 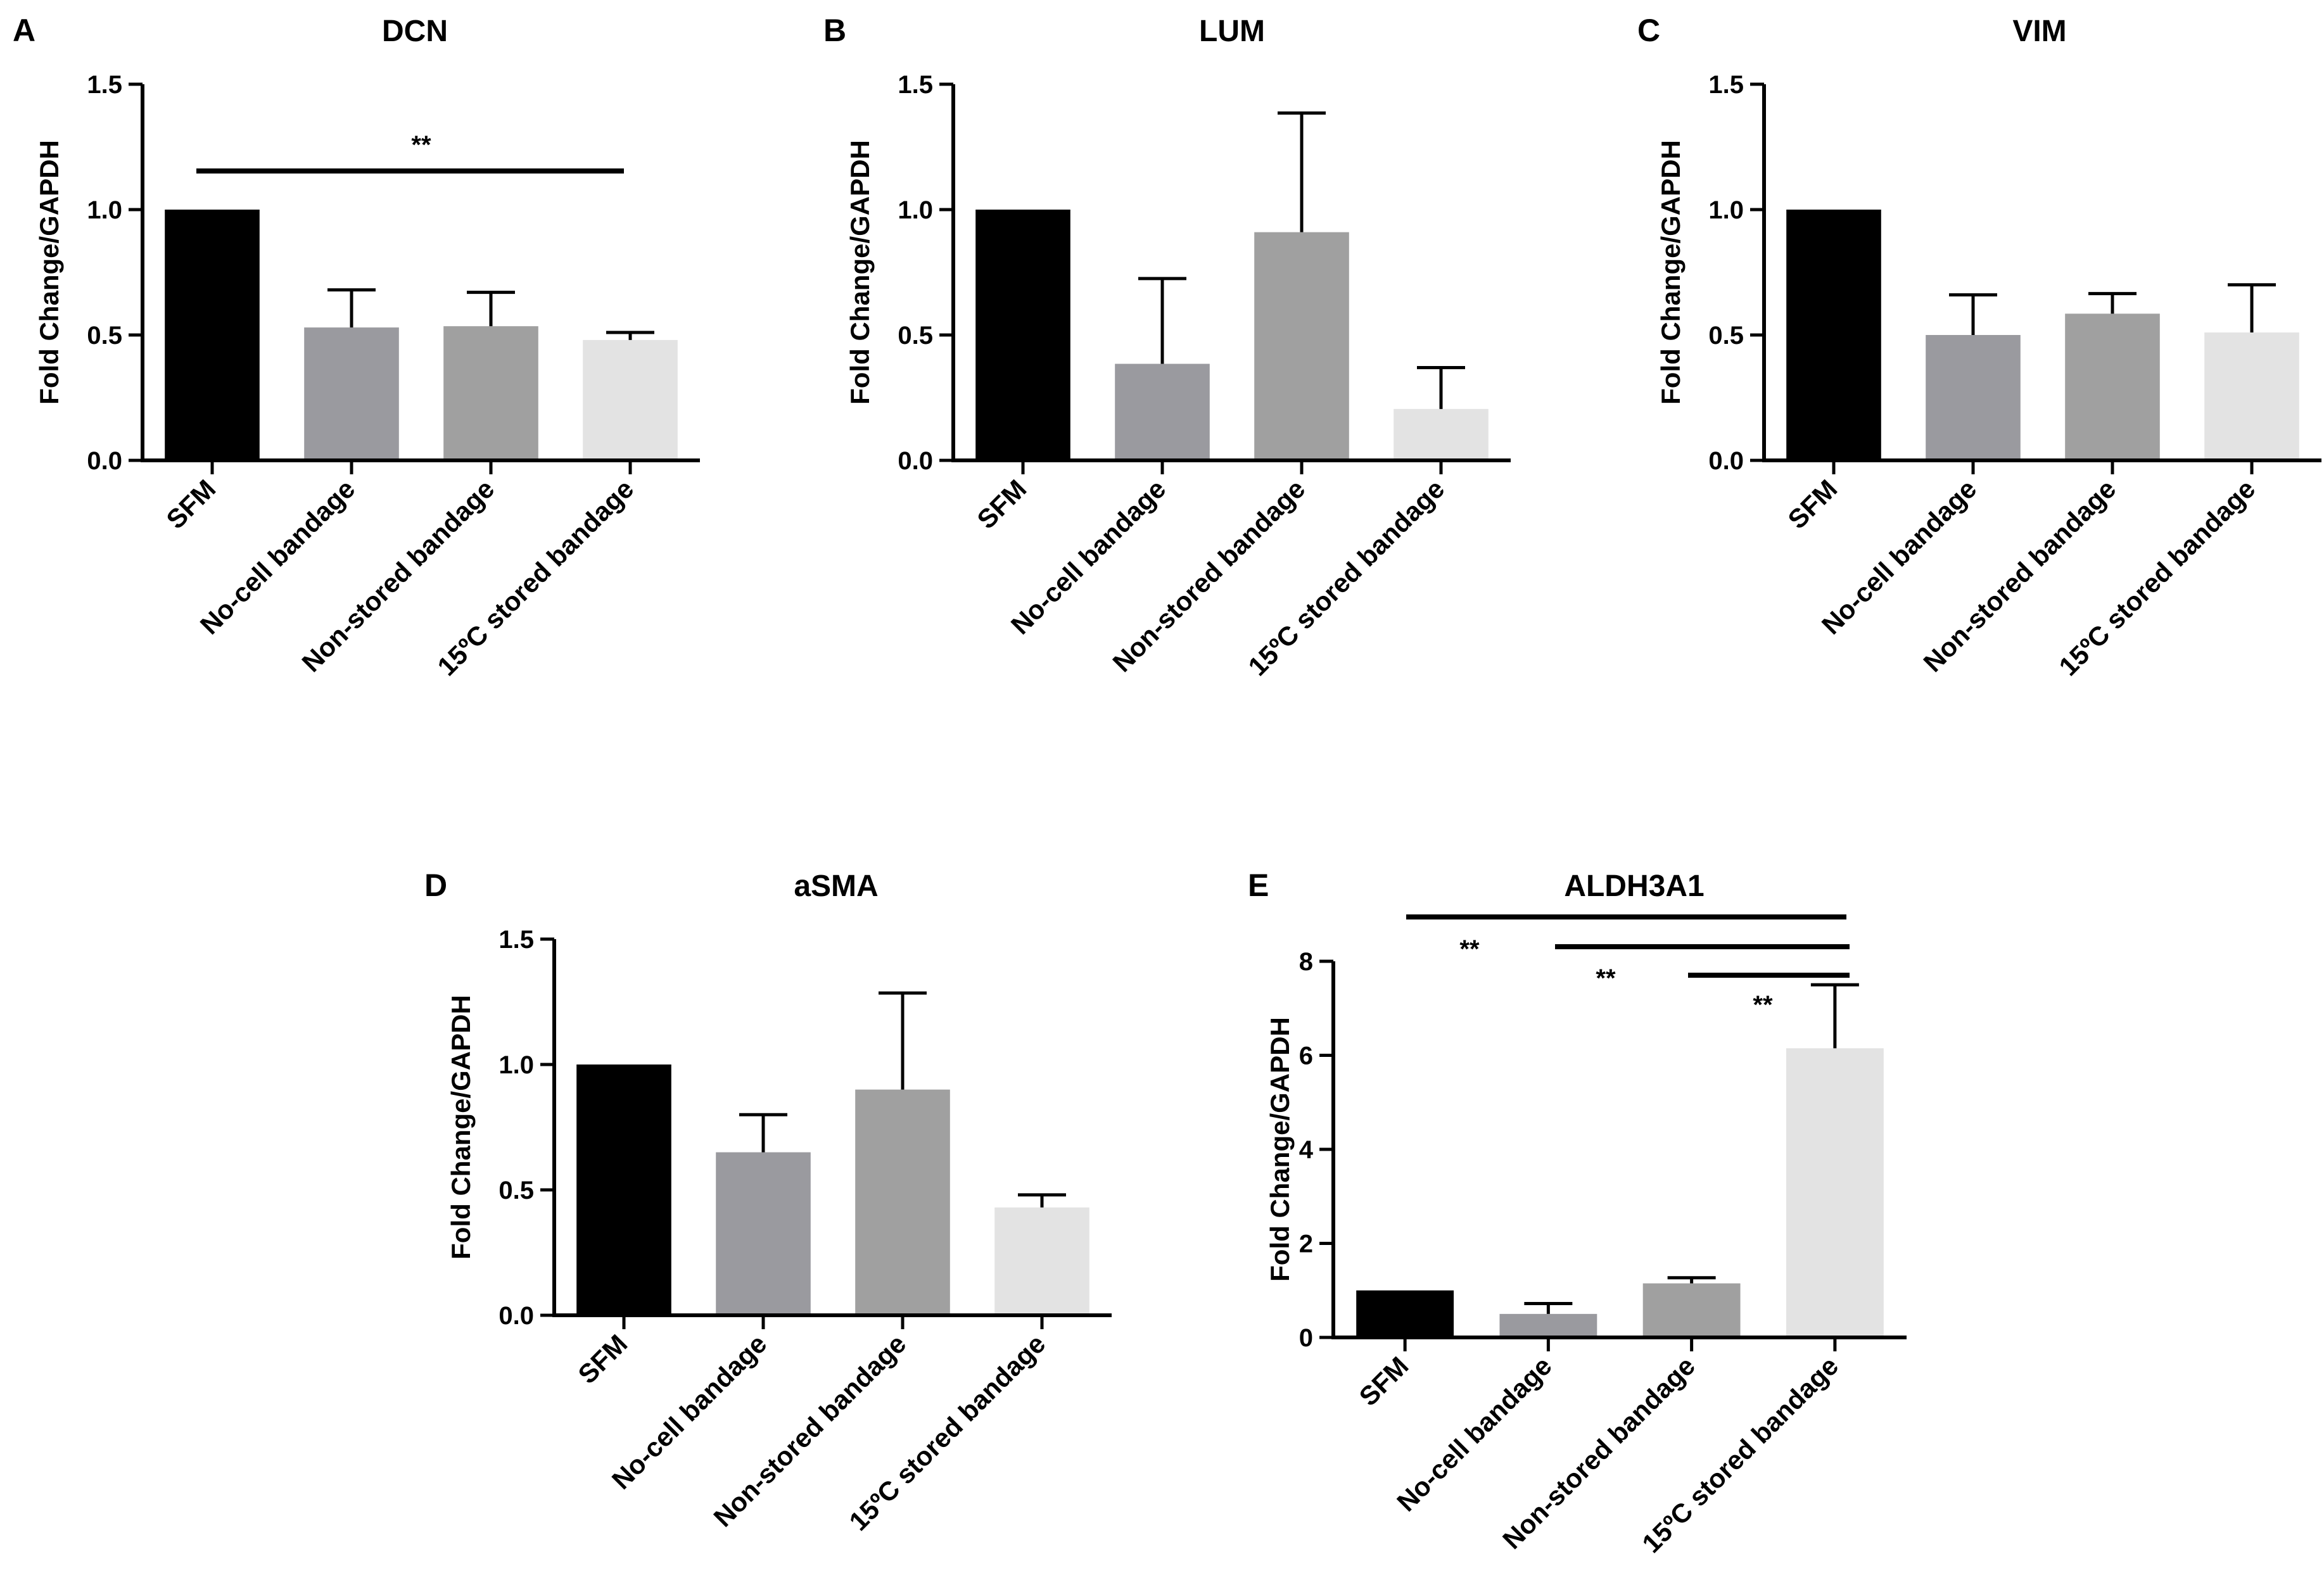 What do you see at coordinates (24, 31) in the screenshot?
I see `panel-a-letter: A` at bounding box center [24, 31].